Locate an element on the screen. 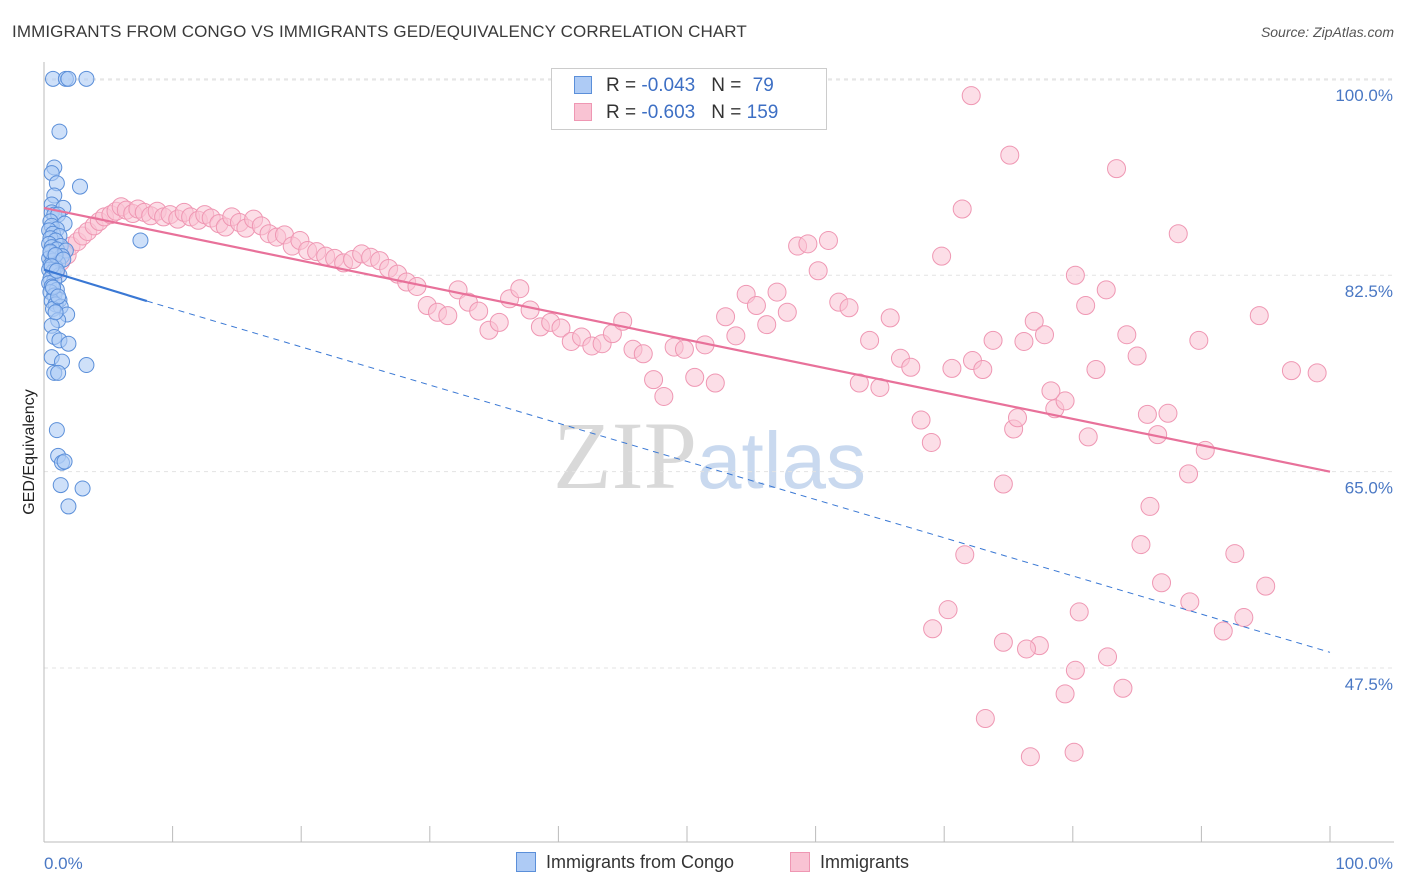 The height and width of the screenshot is (892, 1406). immigrants-swatch is located at coordinates (583, 112).